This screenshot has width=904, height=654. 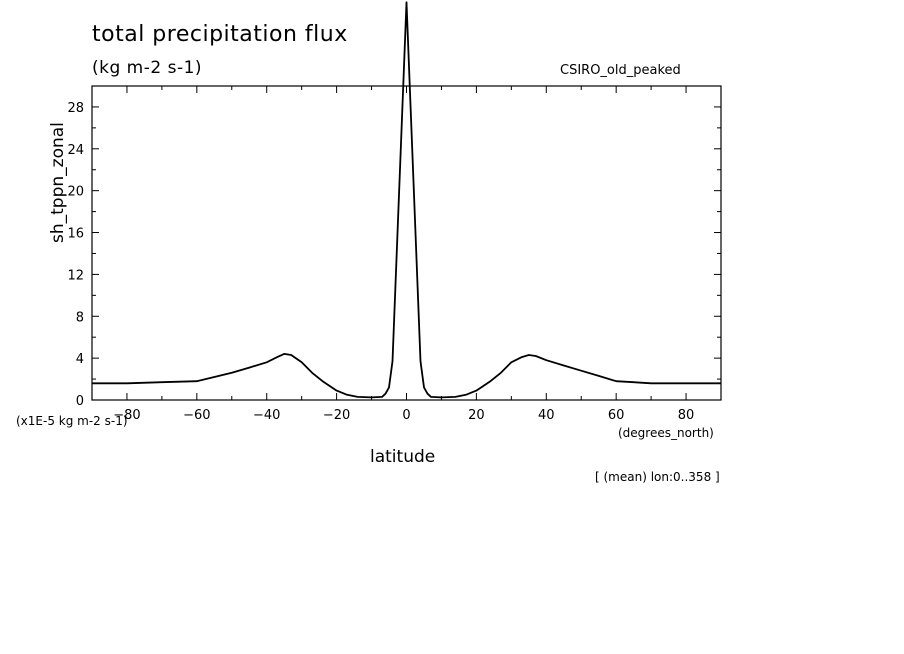 I want to click on chart-title: total precipitation flux, so click(x=220, y=34).